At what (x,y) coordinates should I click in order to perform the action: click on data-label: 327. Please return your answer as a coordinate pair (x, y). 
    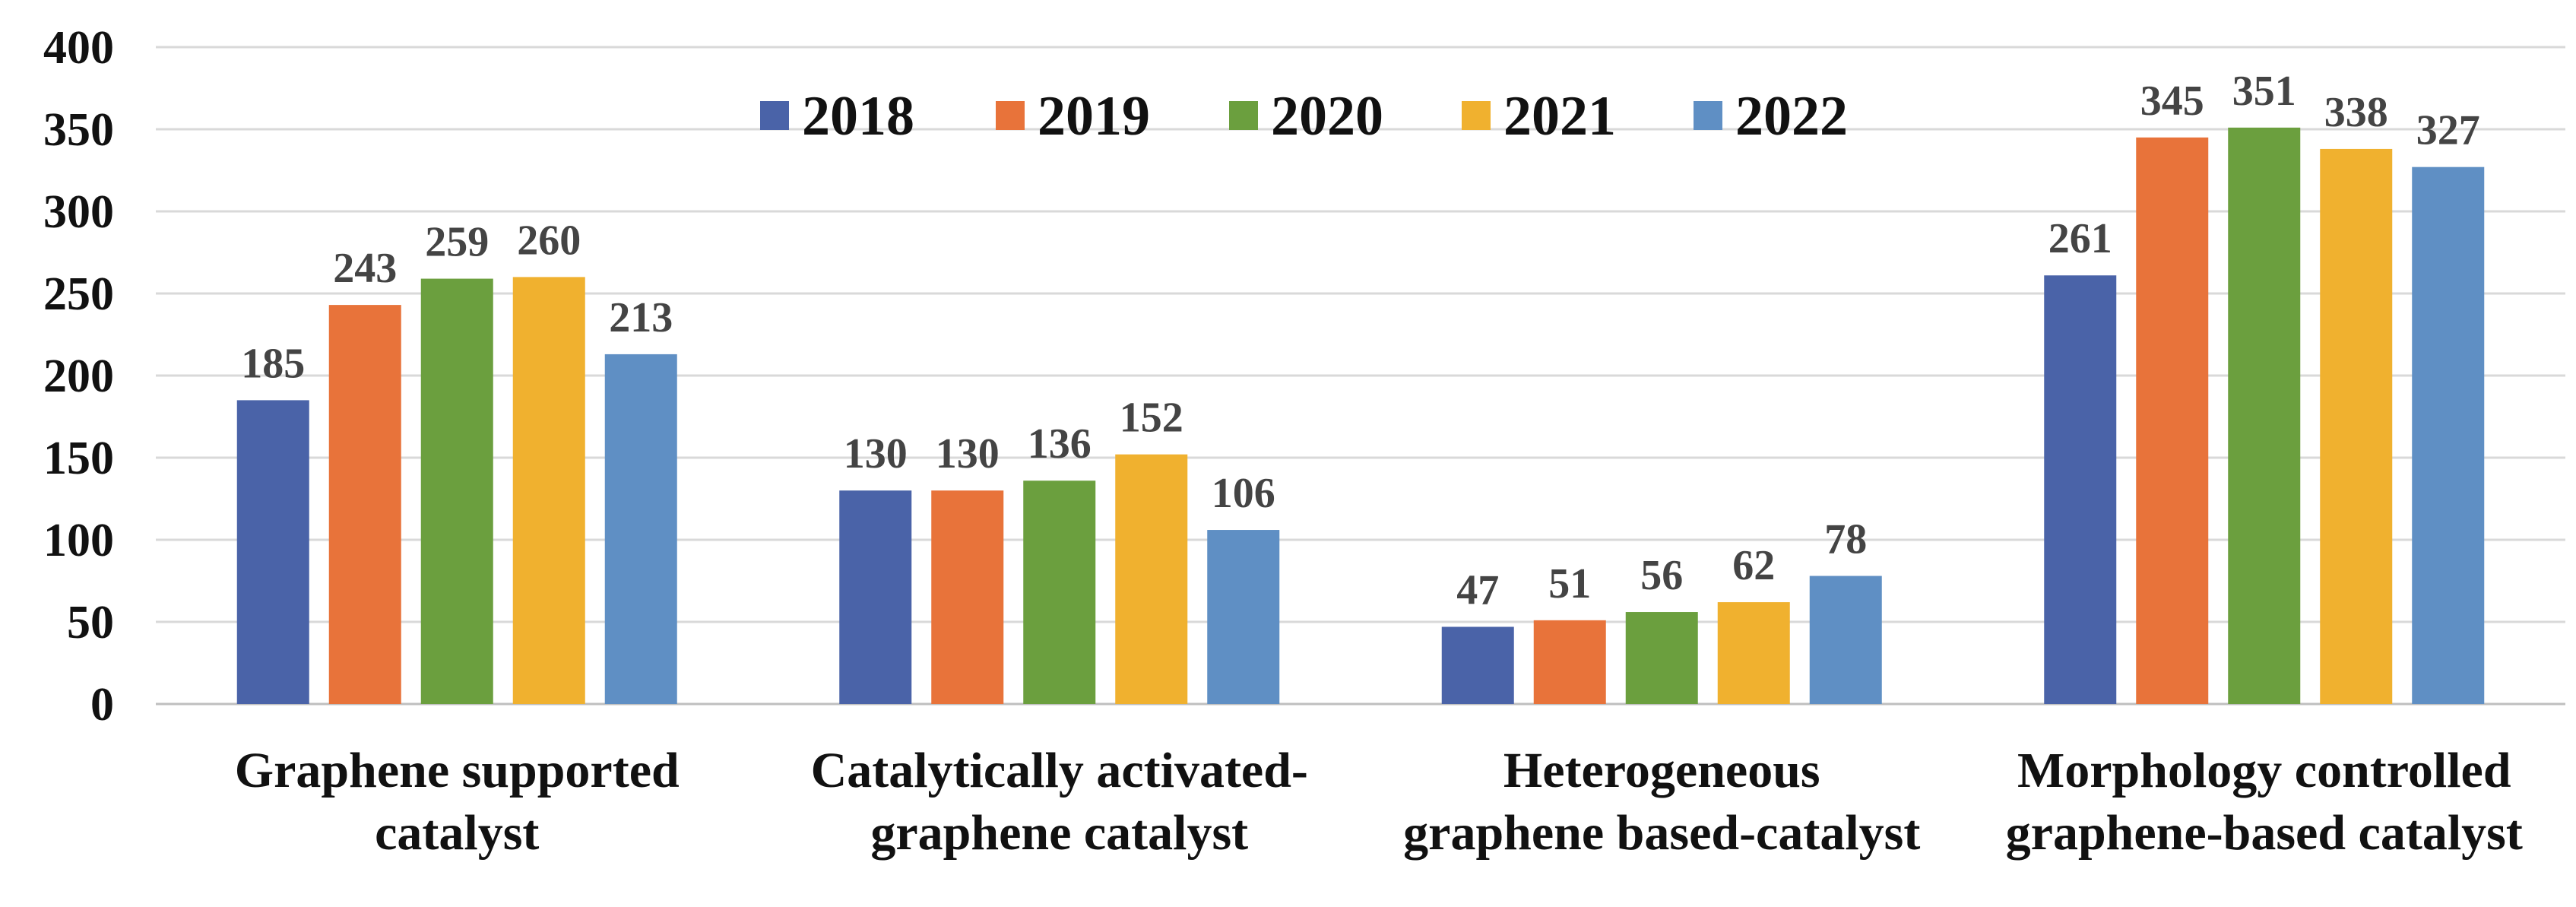
    Looking at the image, I should click on (2448, 131).